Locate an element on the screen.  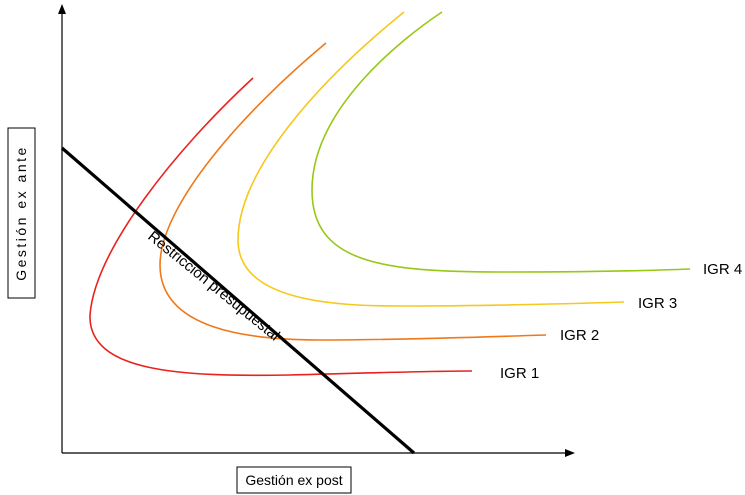
y-axis-label: Gestión ex ante is located at coordinates (21, 213).